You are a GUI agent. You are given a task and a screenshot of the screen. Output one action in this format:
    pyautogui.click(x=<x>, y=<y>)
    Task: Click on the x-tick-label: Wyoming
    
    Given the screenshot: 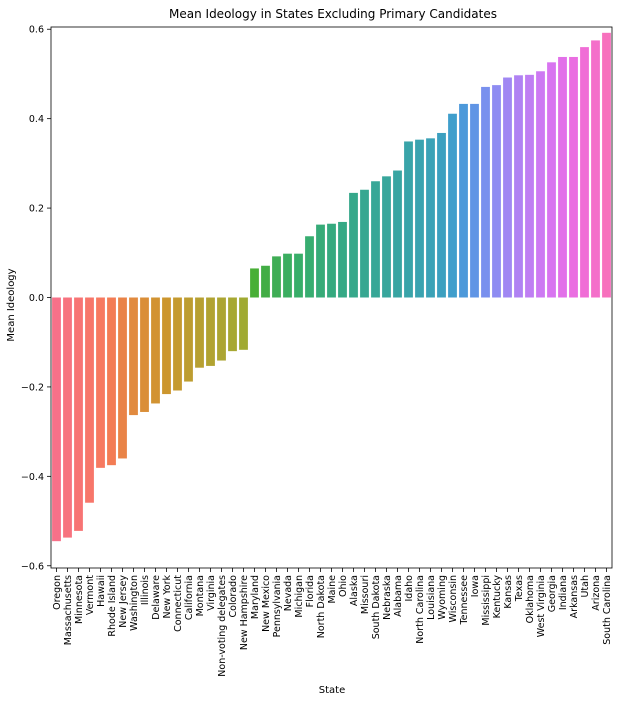 What is the action you would take?
    pyautogui.click(x=442, y=597)
    